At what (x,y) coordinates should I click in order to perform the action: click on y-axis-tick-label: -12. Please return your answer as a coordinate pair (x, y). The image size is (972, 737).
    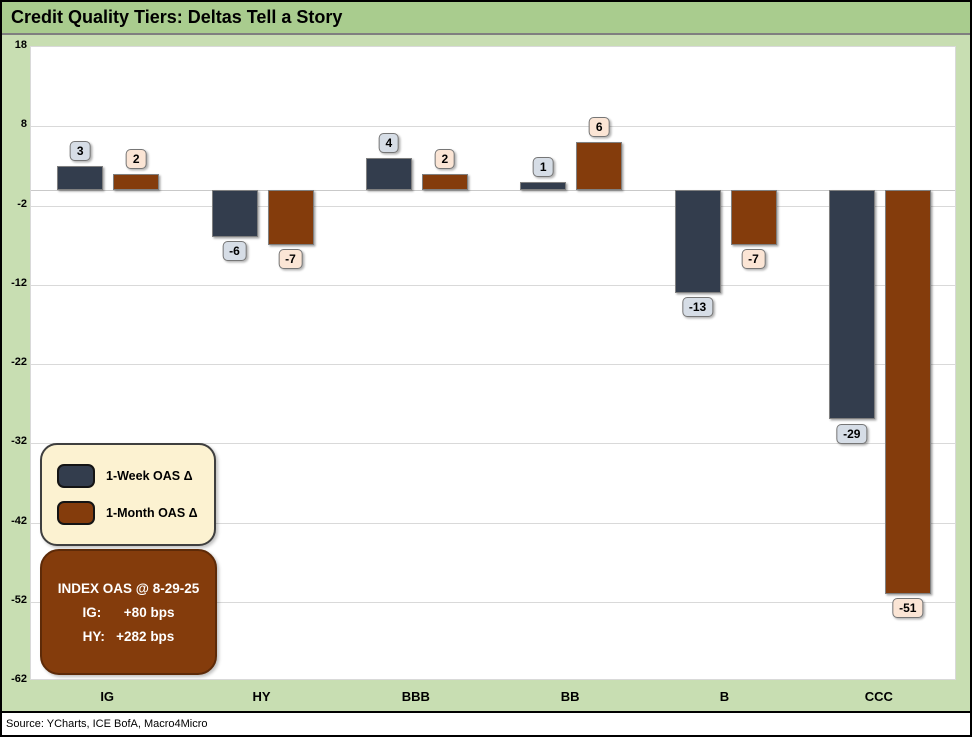
    Looking at the image, I should click on (19, 282).